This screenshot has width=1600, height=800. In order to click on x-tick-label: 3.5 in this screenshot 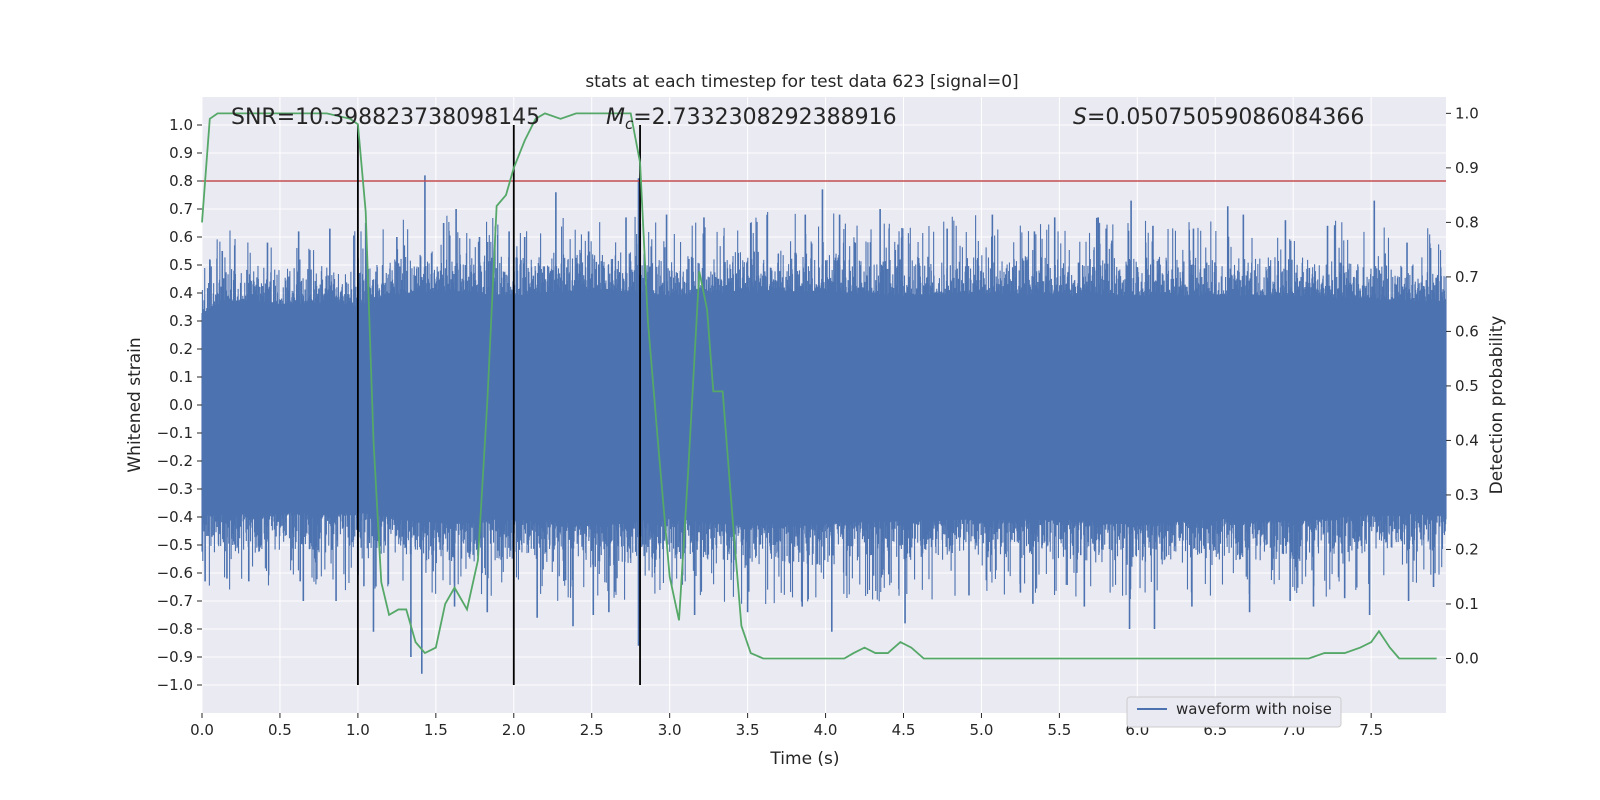, I will do `click(748, 730)`.